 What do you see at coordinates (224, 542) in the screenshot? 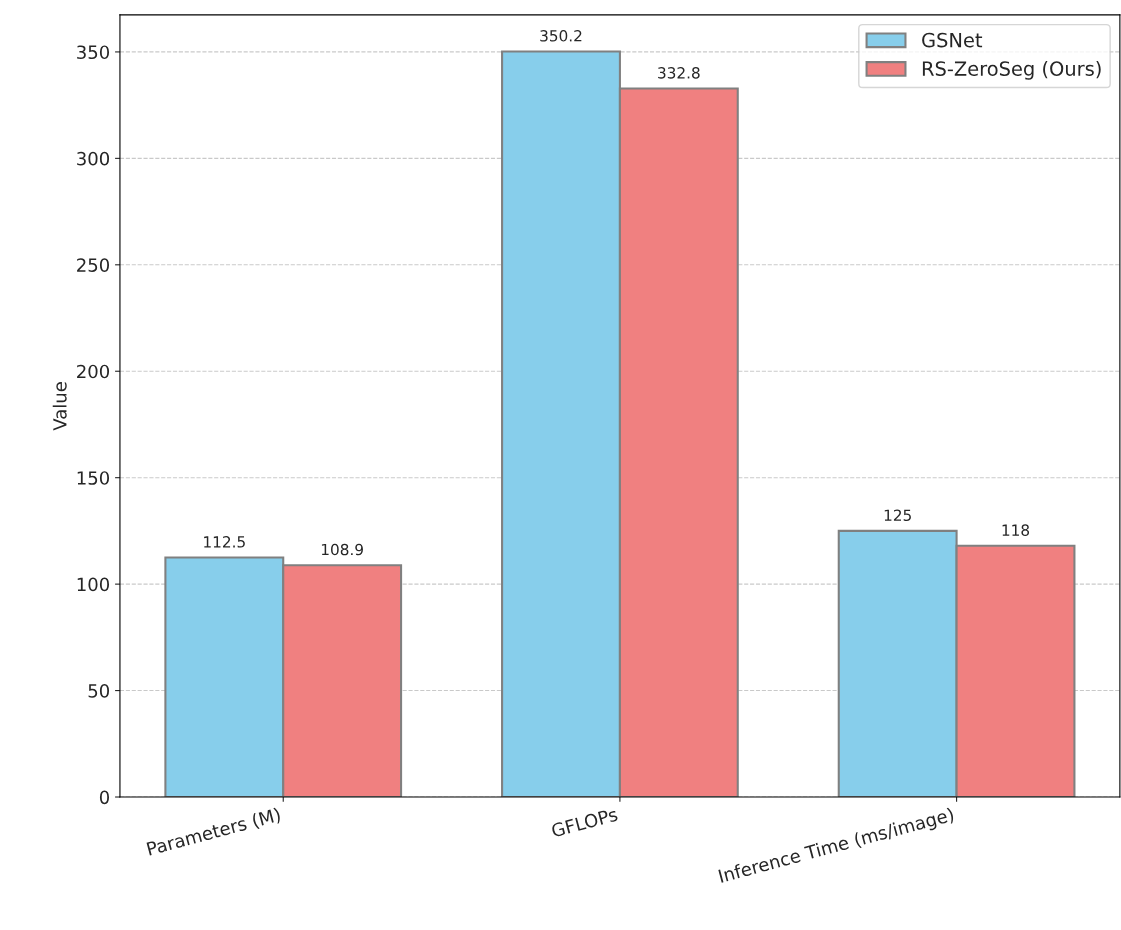
I see `data-label: 112.5` at bounding box center [224, 542].